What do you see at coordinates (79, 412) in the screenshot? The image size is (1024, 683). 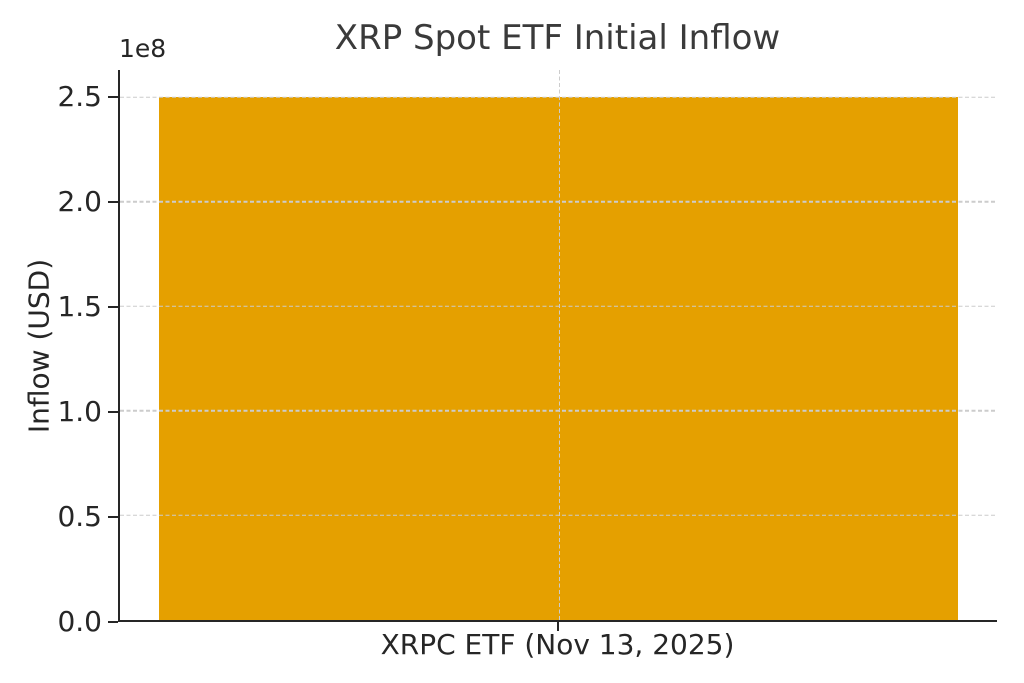 I see `y-tick-label: 1.0` at bounding box center [79, 412].